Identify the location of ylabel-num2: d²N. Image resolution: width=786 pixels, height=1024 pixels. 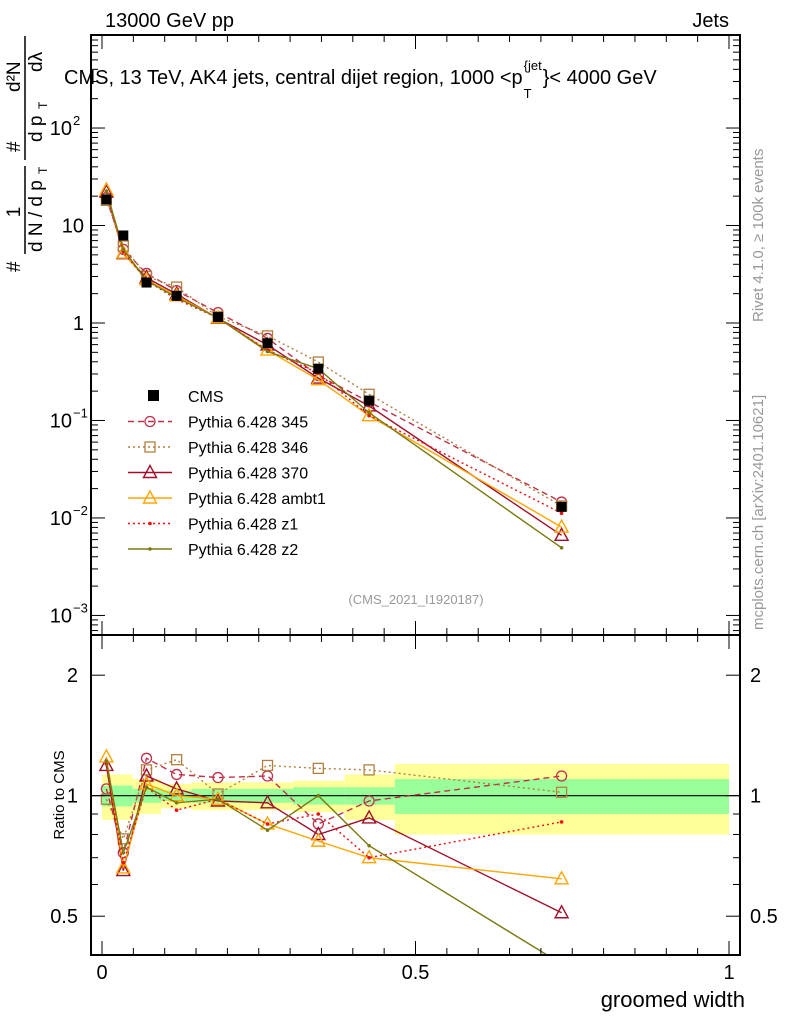
(14, 76).